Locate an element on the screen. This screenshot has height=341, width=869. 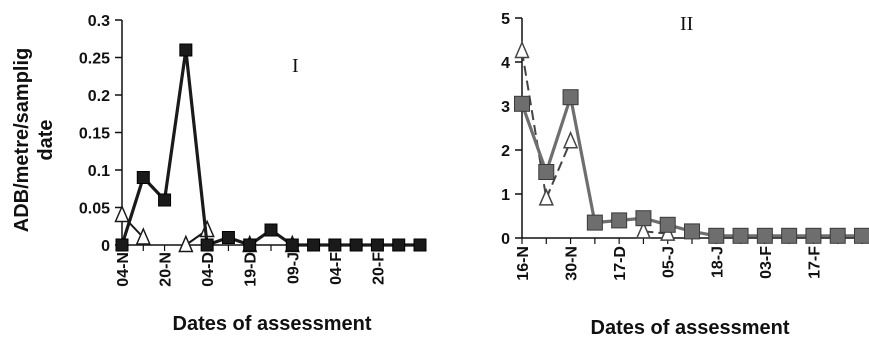
y-tick-label: 5 is located at coordinates (505, 19).